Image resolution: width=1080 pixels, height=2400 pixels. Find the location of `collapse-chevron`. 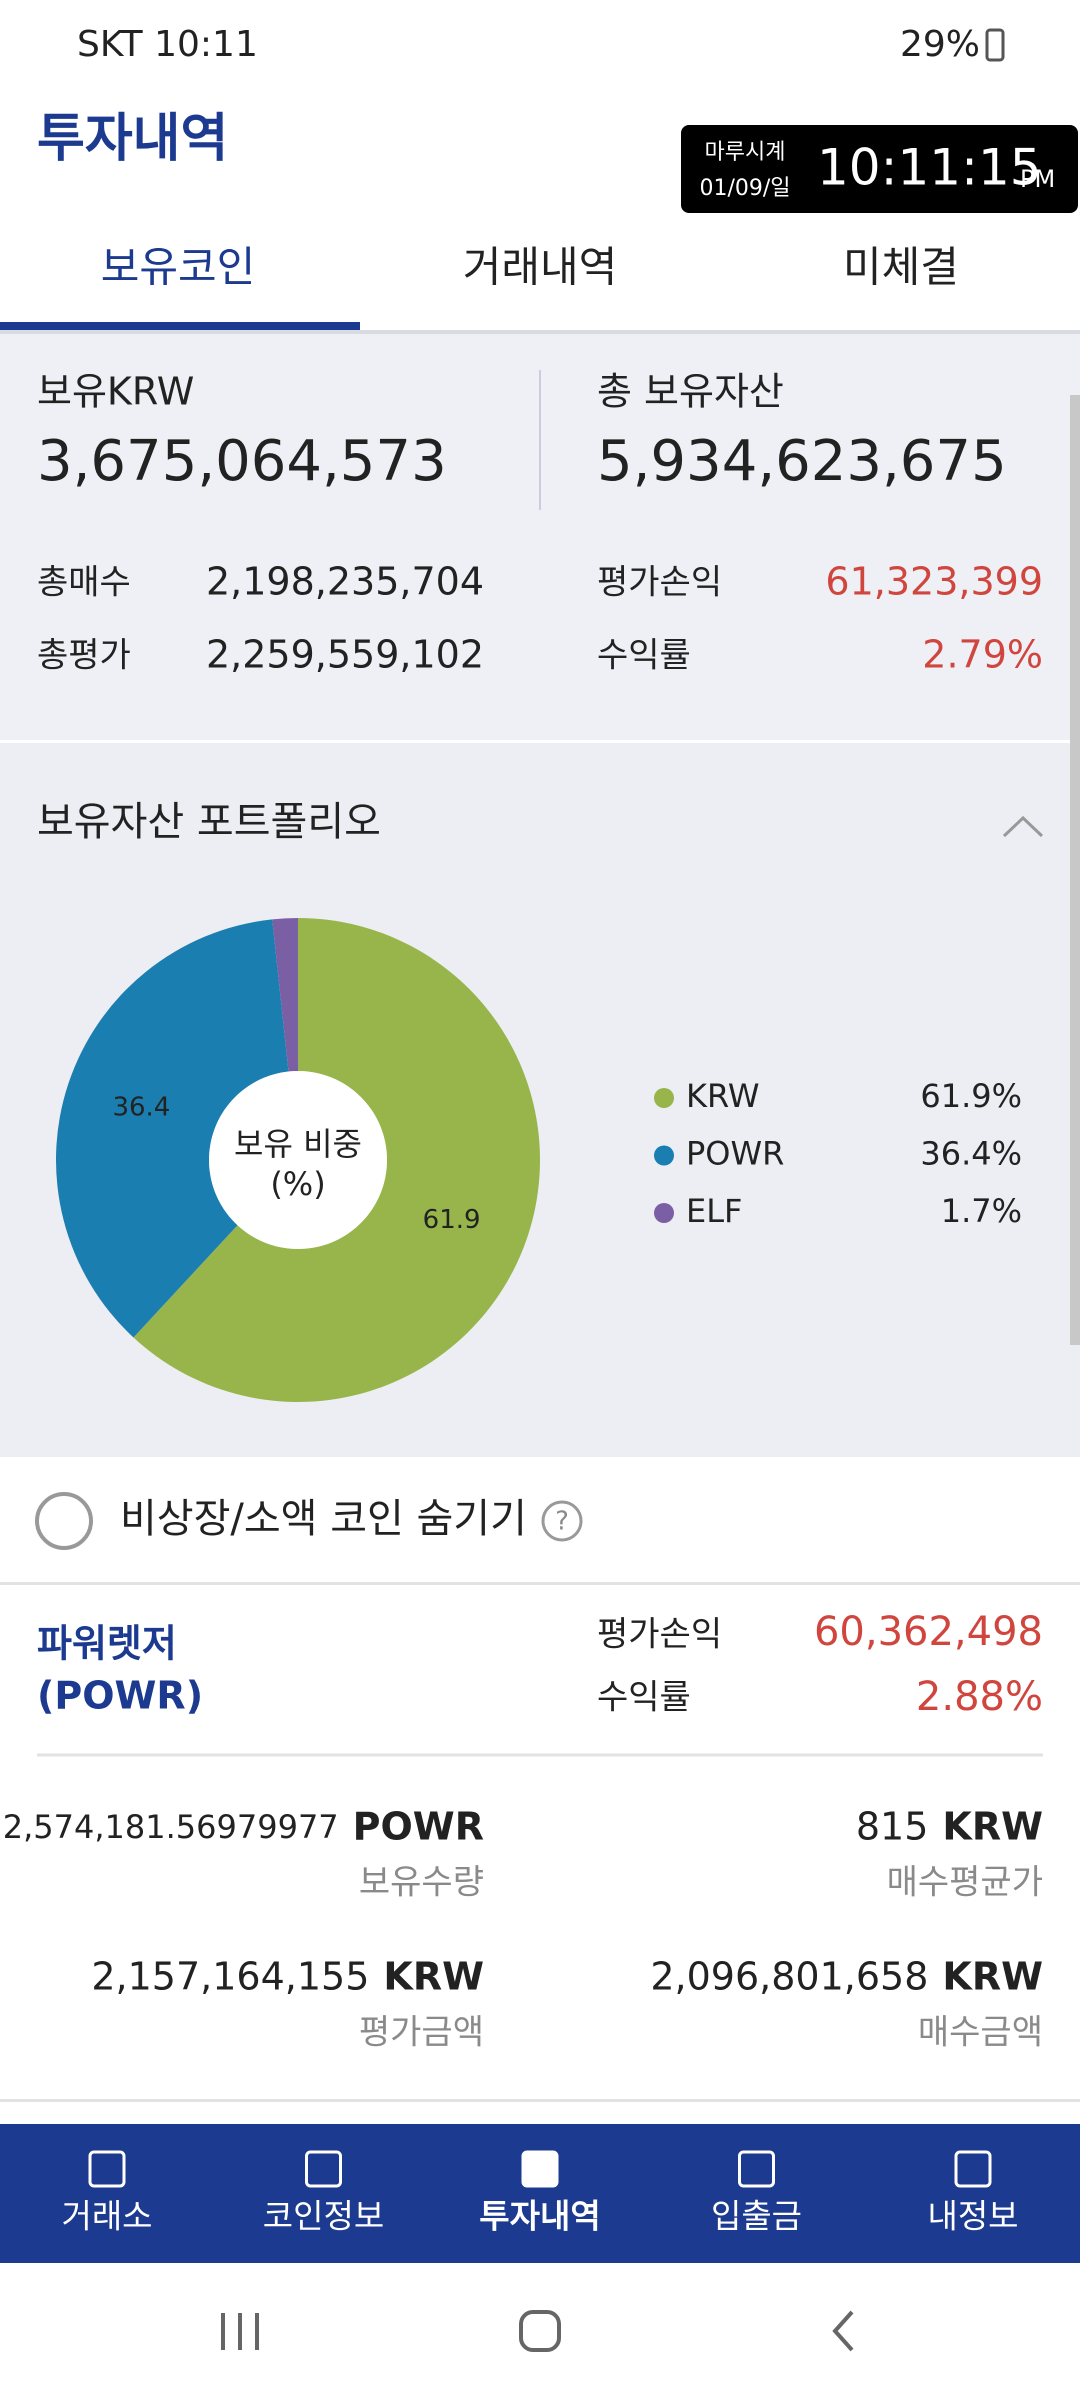

collapse-chevron is located at coordinates (1023, 826).